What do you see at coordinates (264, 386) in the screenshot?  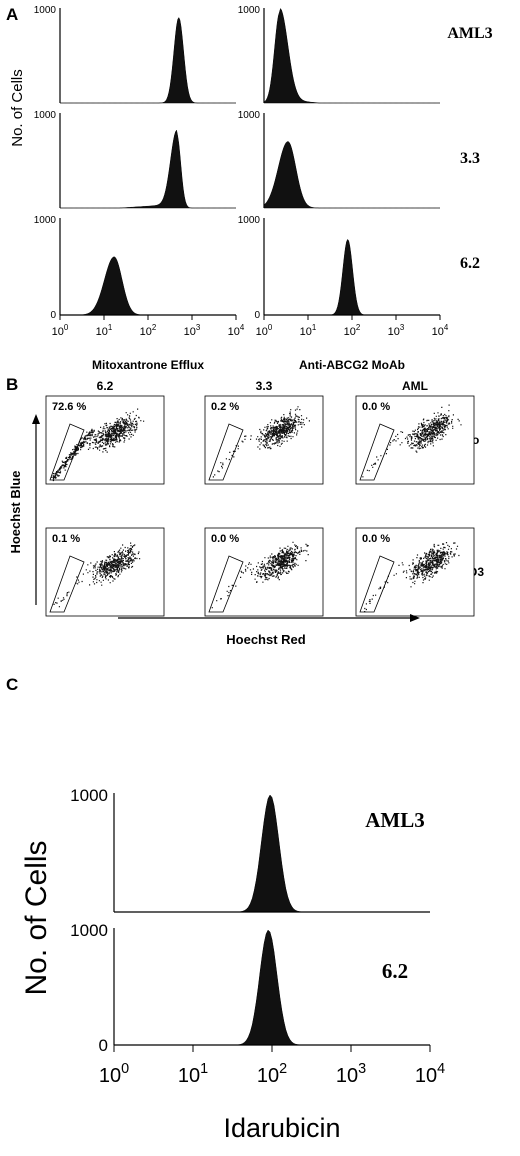 I see `panel-b-column-label: 3.3` at bounding box center [264, 386].